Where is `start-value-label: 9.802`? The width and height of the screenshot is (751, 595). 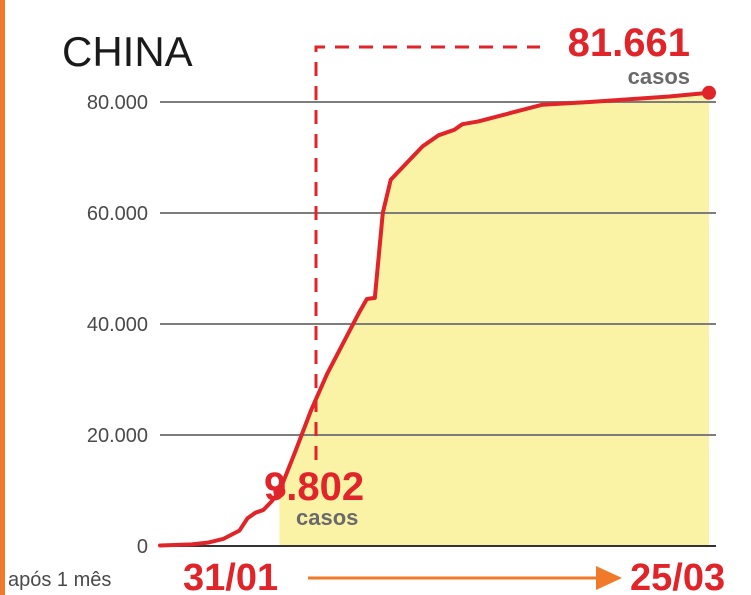
start-value-label: 9.802 is located at coordinates (314, 487).